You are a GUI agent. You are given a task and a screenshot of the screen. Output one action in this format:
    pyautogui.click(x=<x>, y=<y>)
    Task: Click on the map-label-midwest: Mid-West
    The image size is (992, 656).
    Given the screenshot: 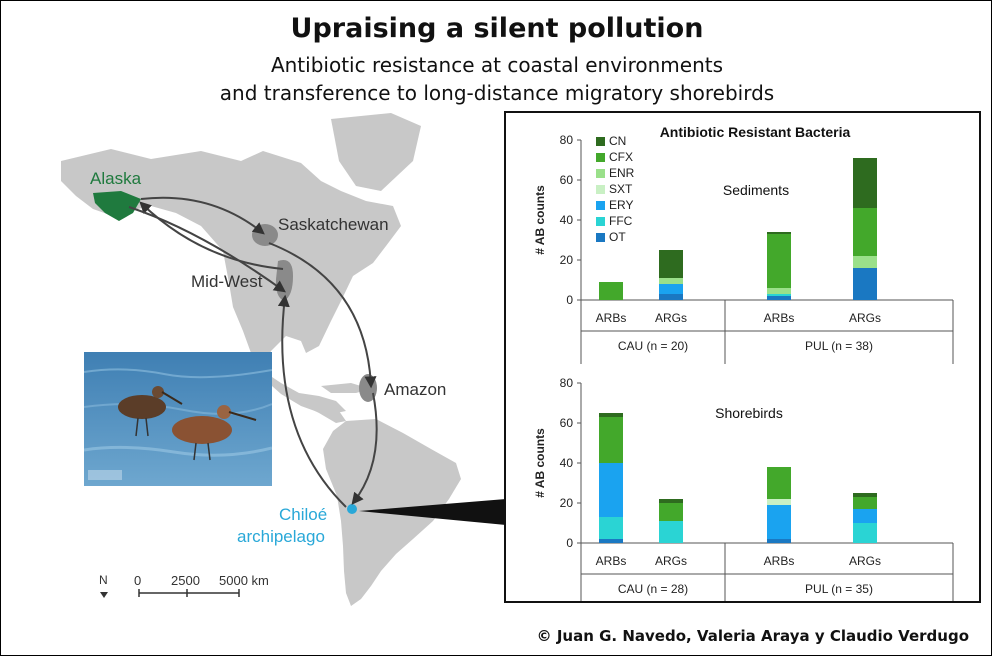 What is the action you would take?
    pyautogui.click(x=227, y=281)
    